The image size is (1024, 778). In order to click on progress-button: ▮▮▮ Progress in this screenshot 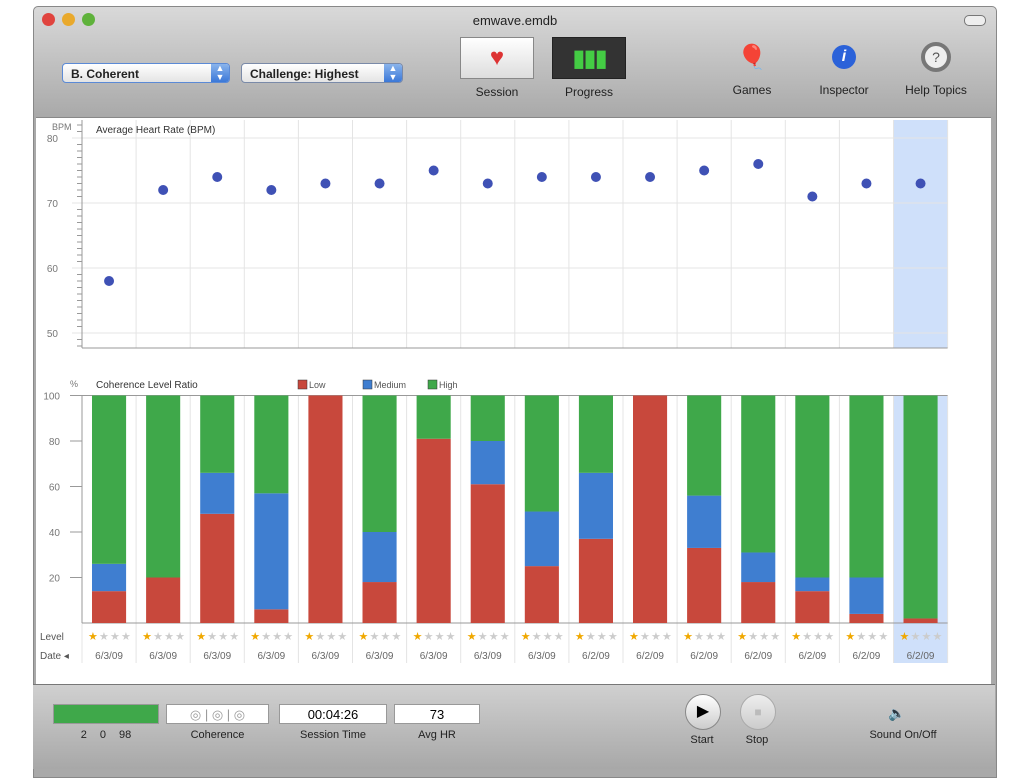, I will do `click(589, 68)`.